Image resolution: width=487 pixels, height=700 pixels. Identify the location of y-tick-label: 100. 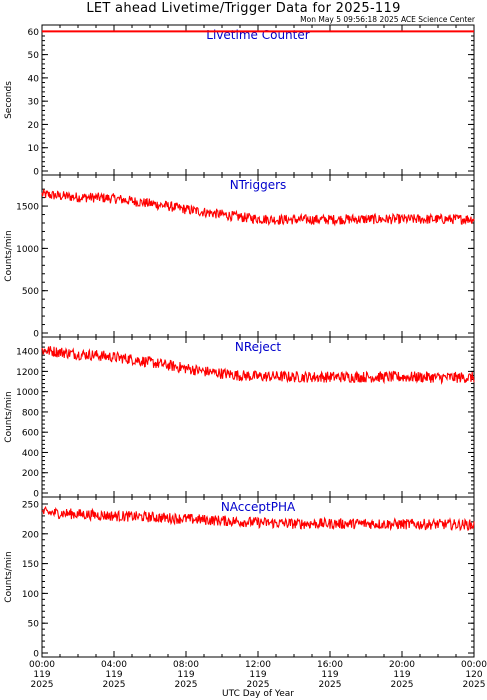
(30, 595).